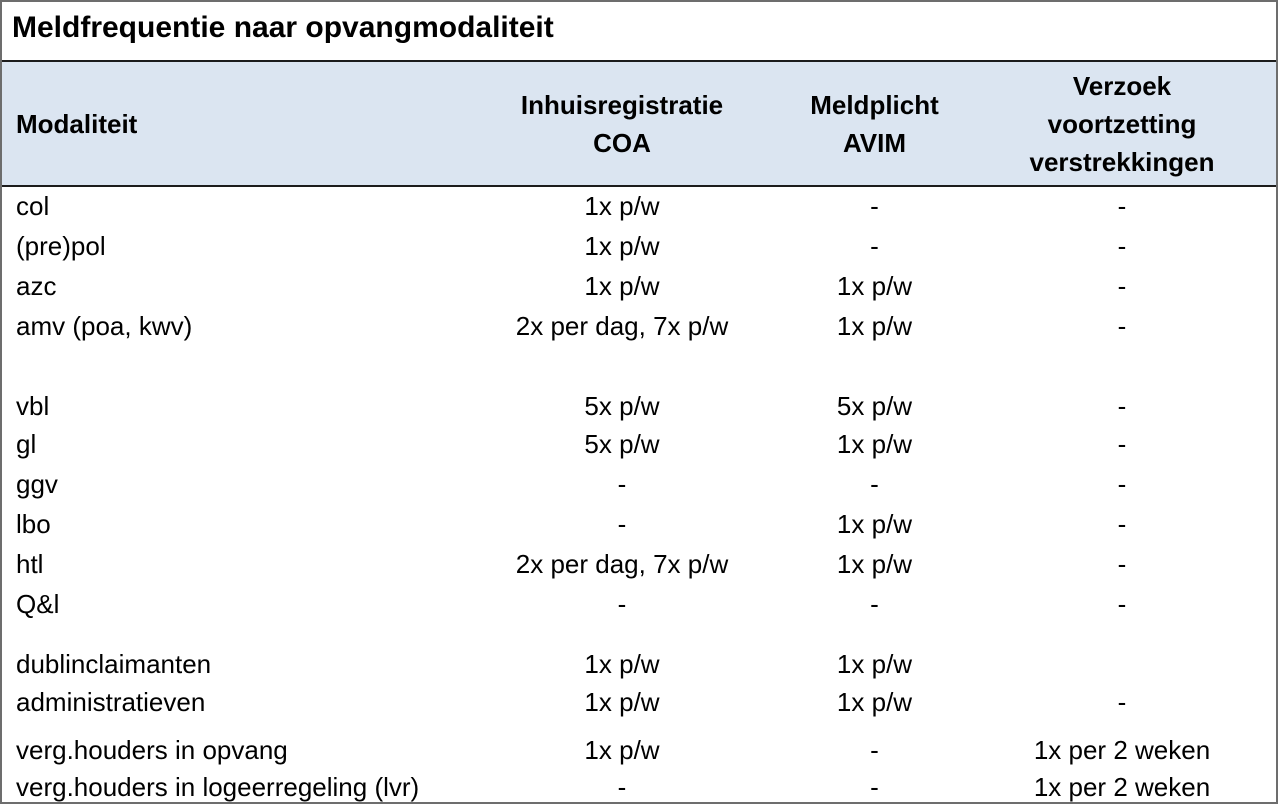 This screenshot has width=1278, height=807. What do you see at coordinates (36, 286) in the screenshot?
I see `cell-modaliteit: azc` at bounding box center [36, 286].